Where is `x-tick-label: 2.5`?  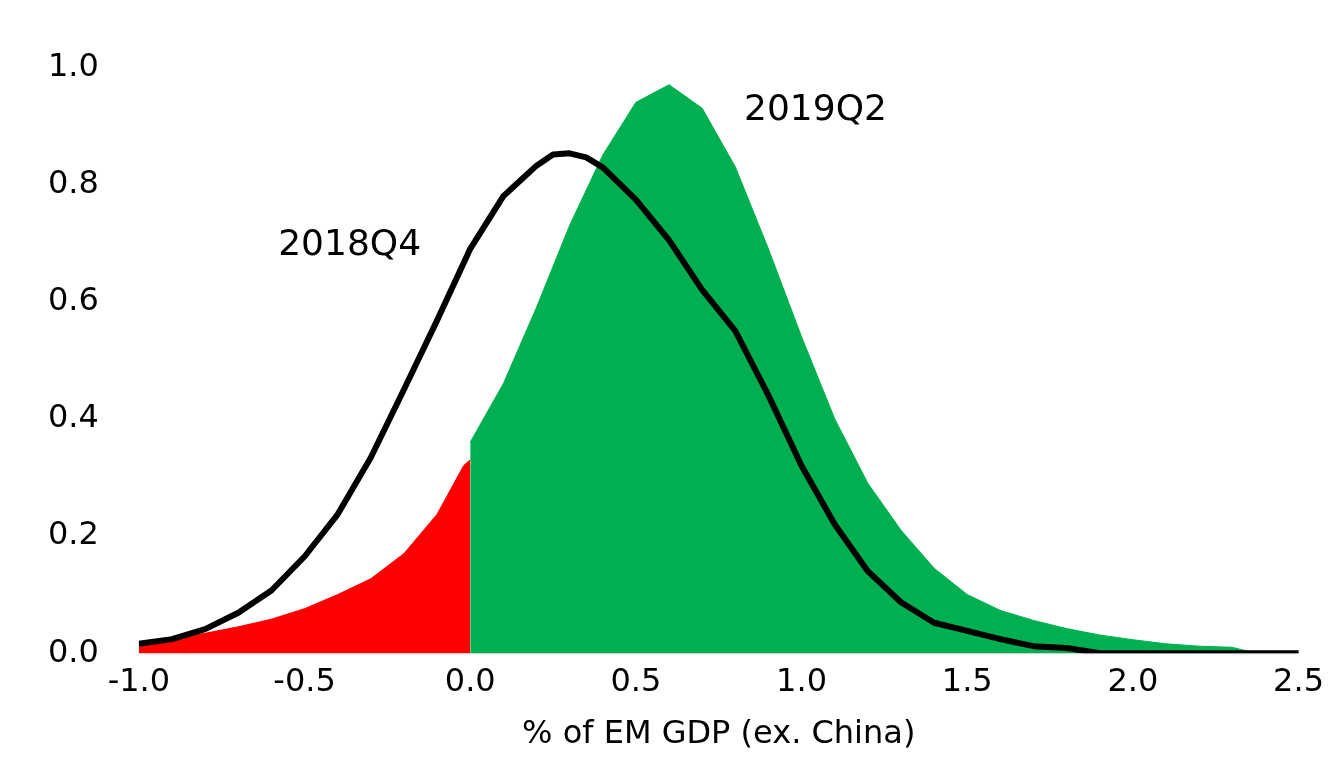
x-tick-label: 2.5 is located at coordinates (1298, 679).